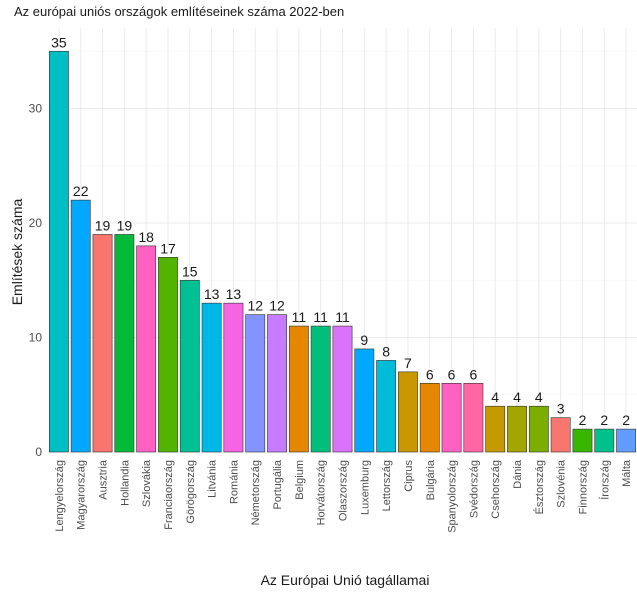 The width and height of the screenshot is (637, 594). Describe the element at coordinates (408, 363) in the screenshot. I see `data-label: 7` at that location.